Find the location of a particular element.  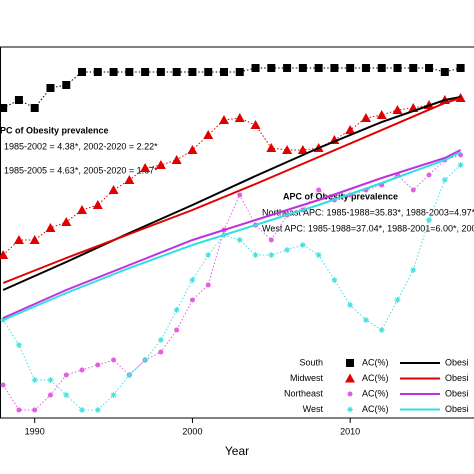

legend-group: Northeast is located at coordinates (304, 393).